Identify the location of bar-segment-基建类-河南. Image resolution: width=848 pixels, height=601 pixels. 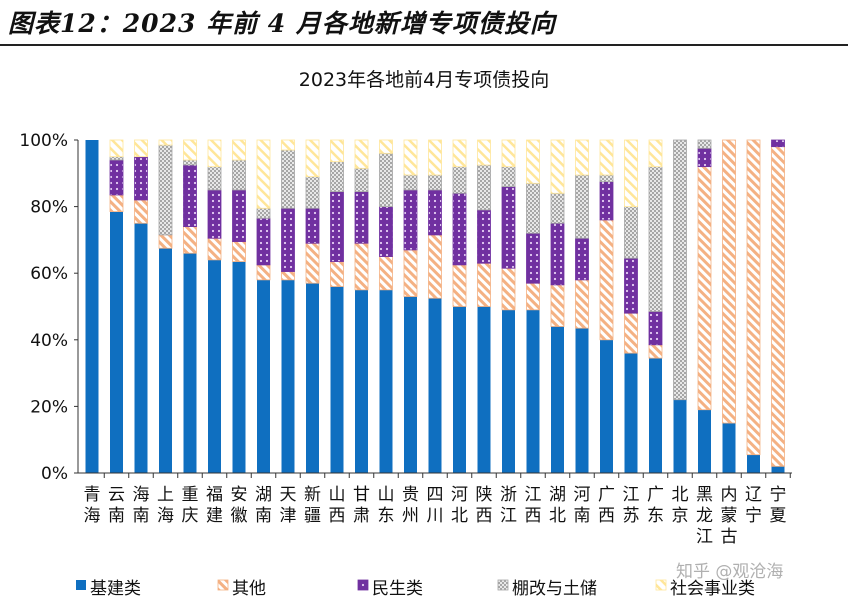
(582, 400).